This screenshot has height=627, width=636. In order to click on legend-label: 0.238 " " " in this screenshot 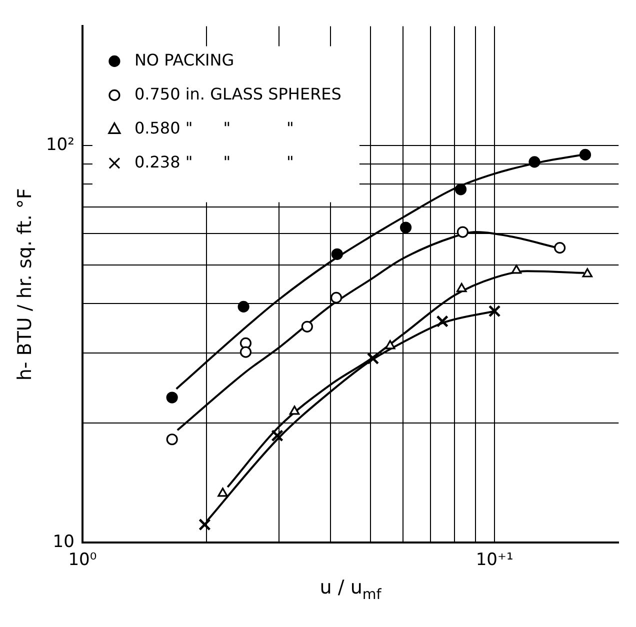, I will do `click(214, 162)`.